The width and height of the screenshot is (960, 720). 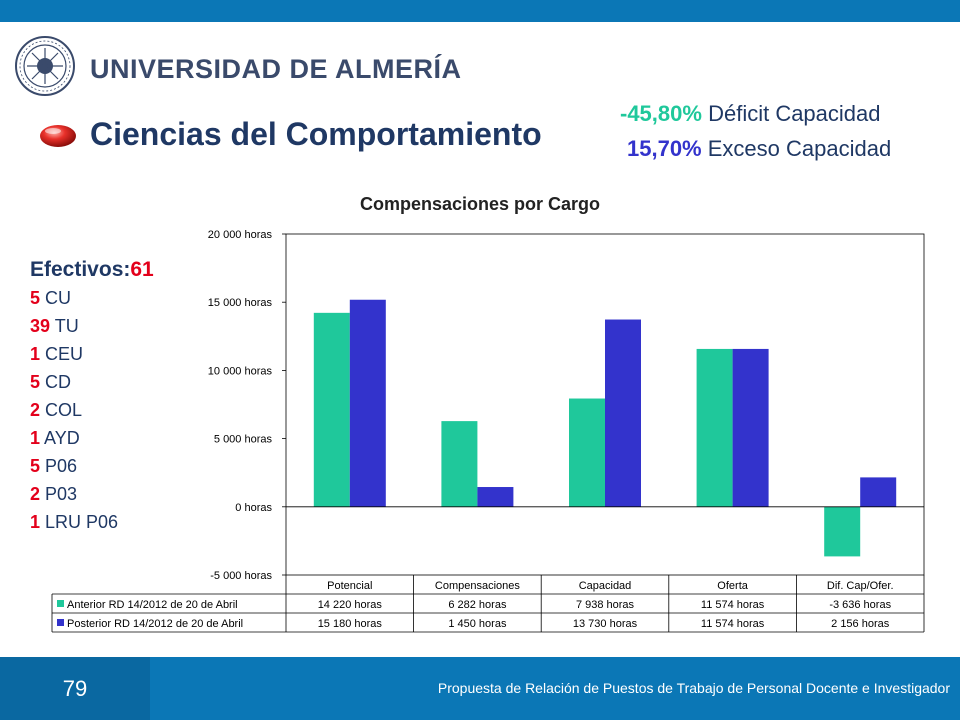 What do you see at coordinates (80, 269) in the screenshot?
I see `efectivos-label: Efectivos:` at bounding box center [80, 269].